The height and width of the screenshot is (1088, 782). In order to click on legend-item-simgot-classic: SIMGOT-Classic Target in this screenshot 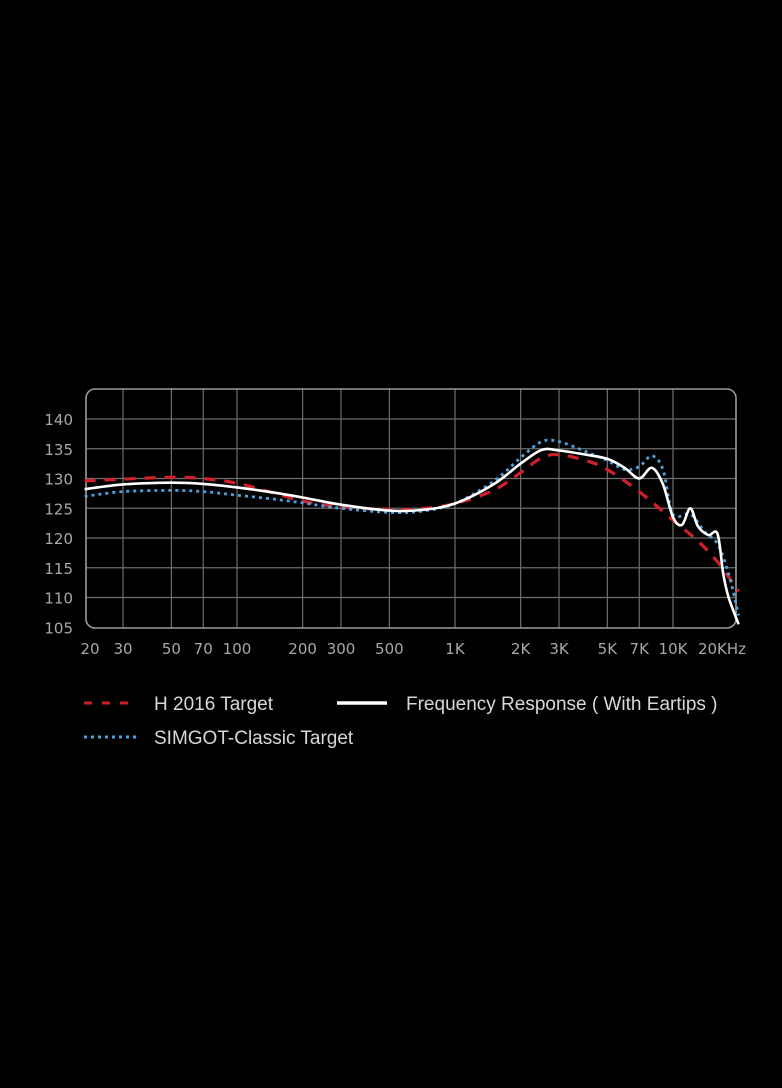, I will do `click(219, 738)`.